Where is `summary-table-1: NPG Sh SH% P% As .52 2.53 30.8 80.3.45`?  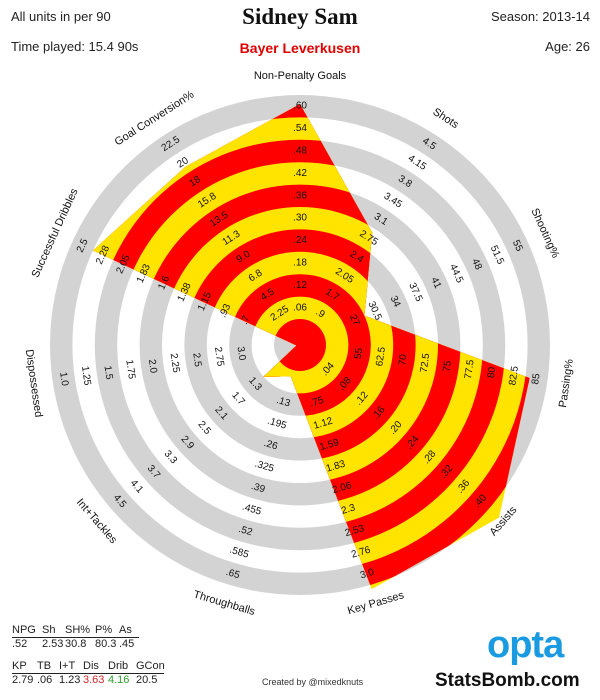
summary-table-1: NPG Sh SH% P% As .52 2.53 30.8 80.3.45 is located at coordinates (75, 637).